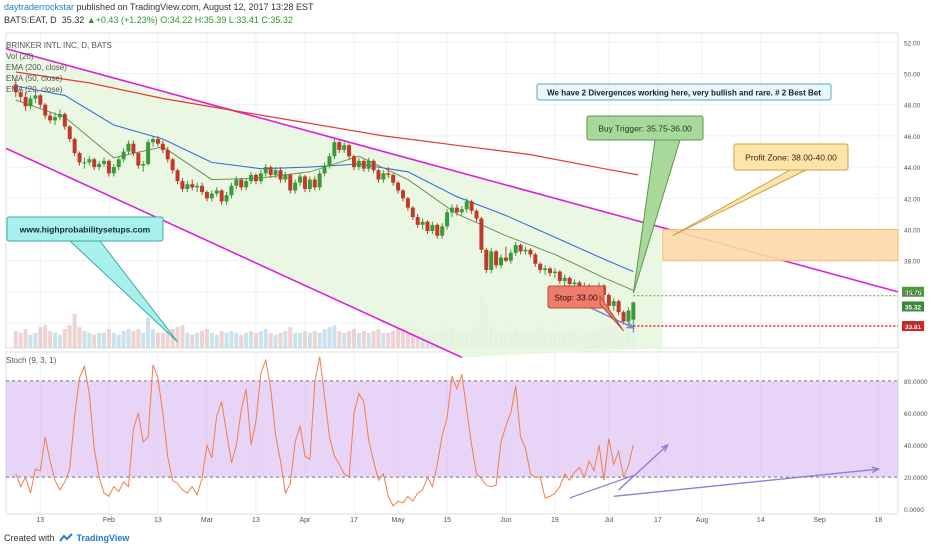 The width and height of the screenshot is (932, 550). What do you see at coordinates (684, 92) in the screenshot?
I see `headline-callout-box` at bounding box center [684, 92].